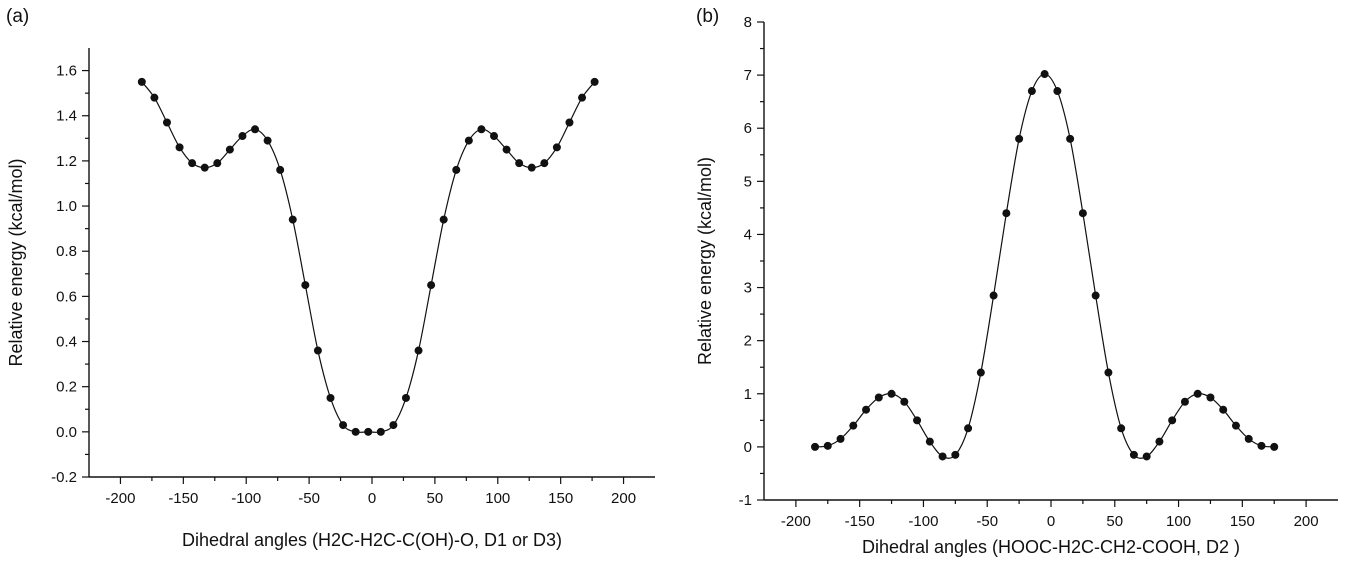  I want to click on y-tick-label: 0.6, so click(66, 296).